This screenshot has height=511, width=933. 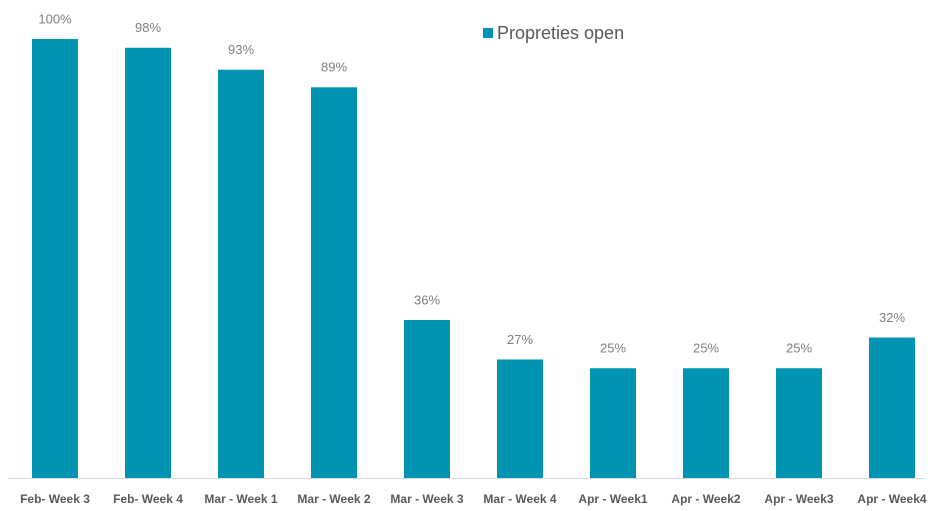 What do you see at coordinates (333, 499) in the screenshot?
I see `x-tick-label: Mar - Week 2` at bounding box center [333, 499].